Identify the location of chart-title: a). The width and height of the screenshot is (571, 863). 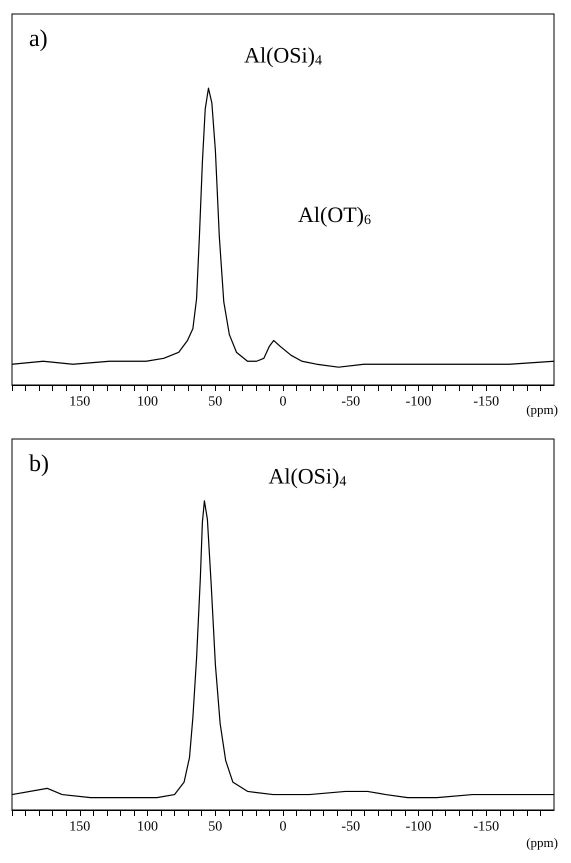
(38, 39).